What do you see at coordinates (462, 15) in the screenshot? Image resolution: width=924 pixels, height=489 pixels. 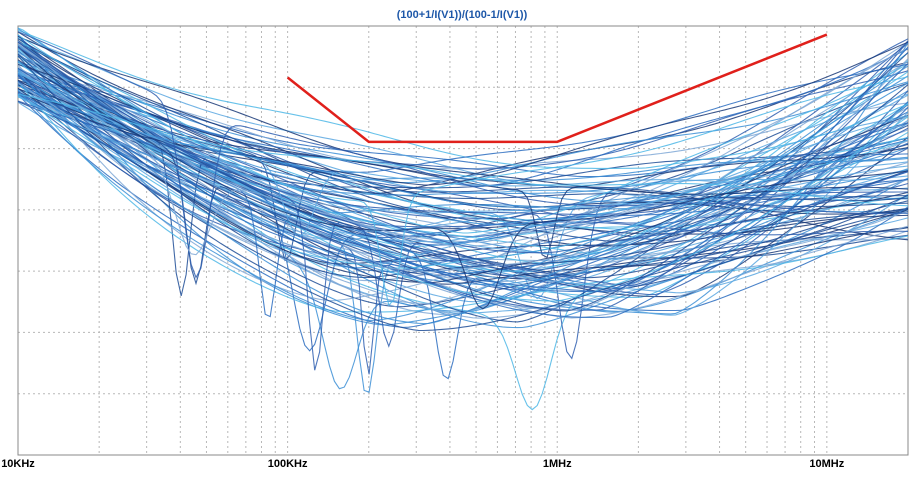 I see `trace-title: (100+1/I(V1))/(100-1/I(V1))` at bounding box center [462, 15].